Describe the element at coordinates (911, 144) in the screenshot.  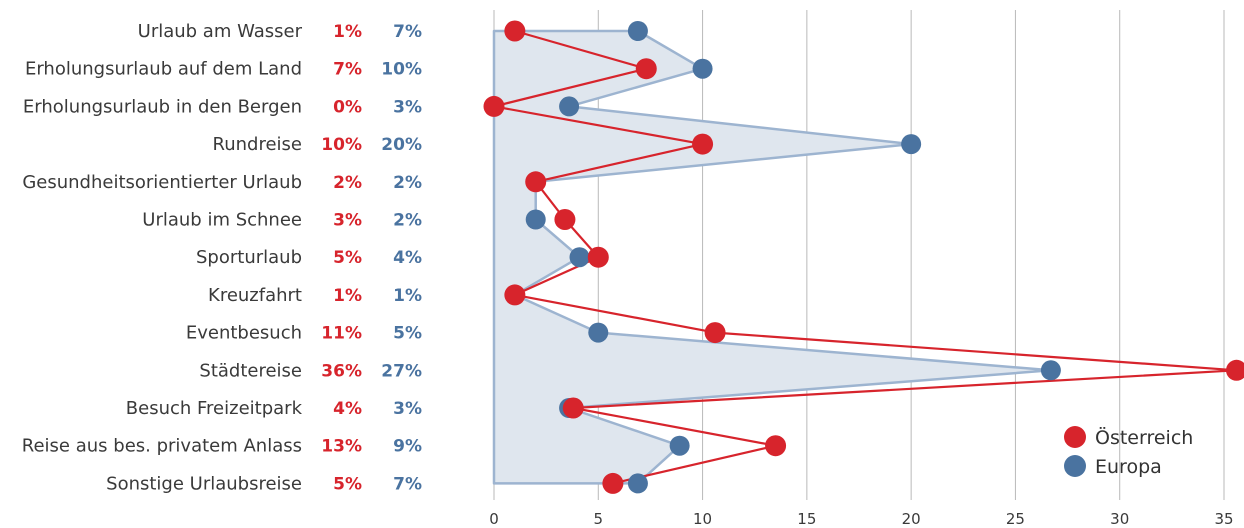
I see `point-europa-rundreise` at that location.